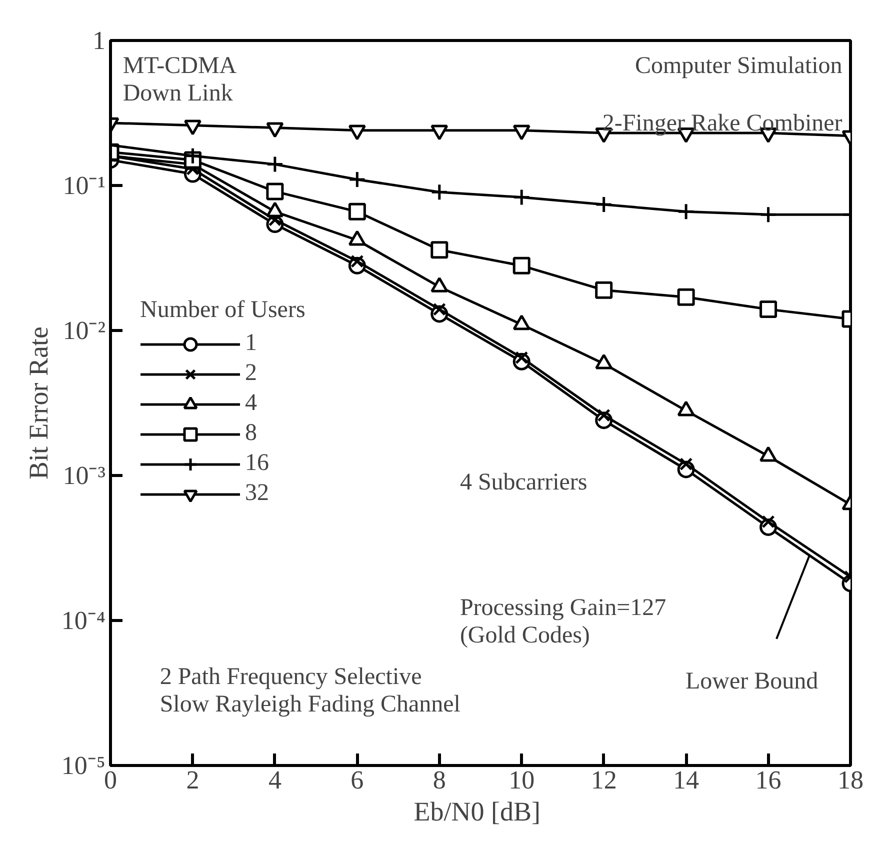 The height and width of the screenshot is (853, 876). What do you see at coordinates (193, 780) in the screenshot?
I see `x-tick-label: 2` at bounding box center [193, 780].